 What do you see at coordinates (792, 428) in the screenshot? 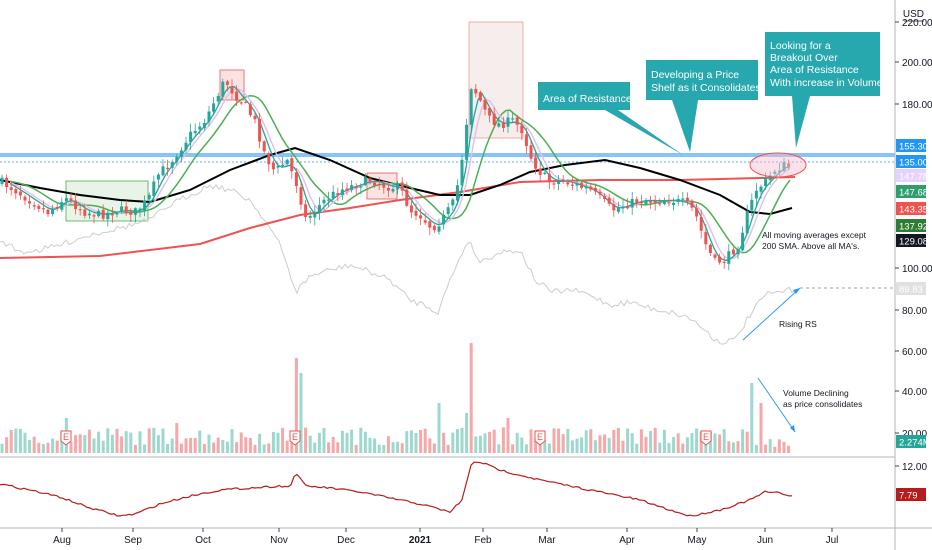
I see `arrow-head-icon` at bounding box center [792, 428].